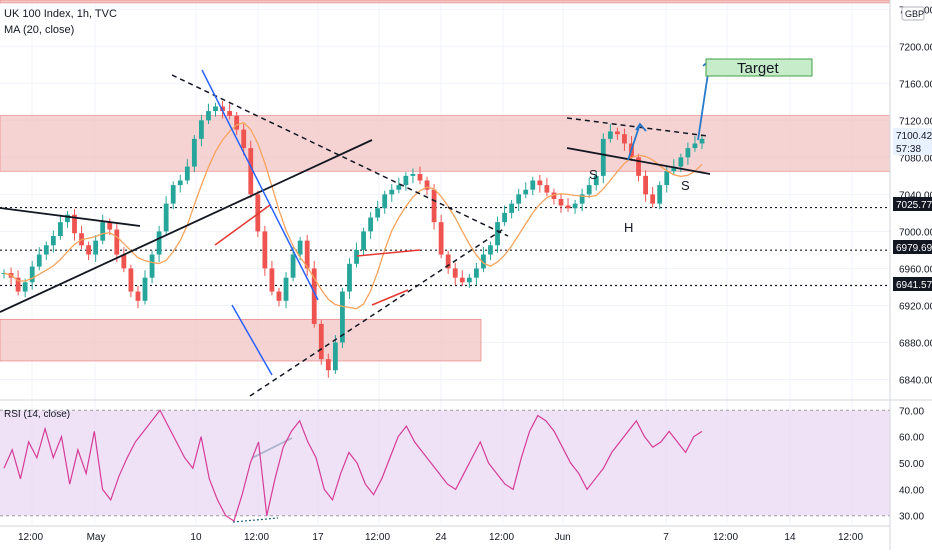  I want to click on trendline-rising, so click(186, 226).